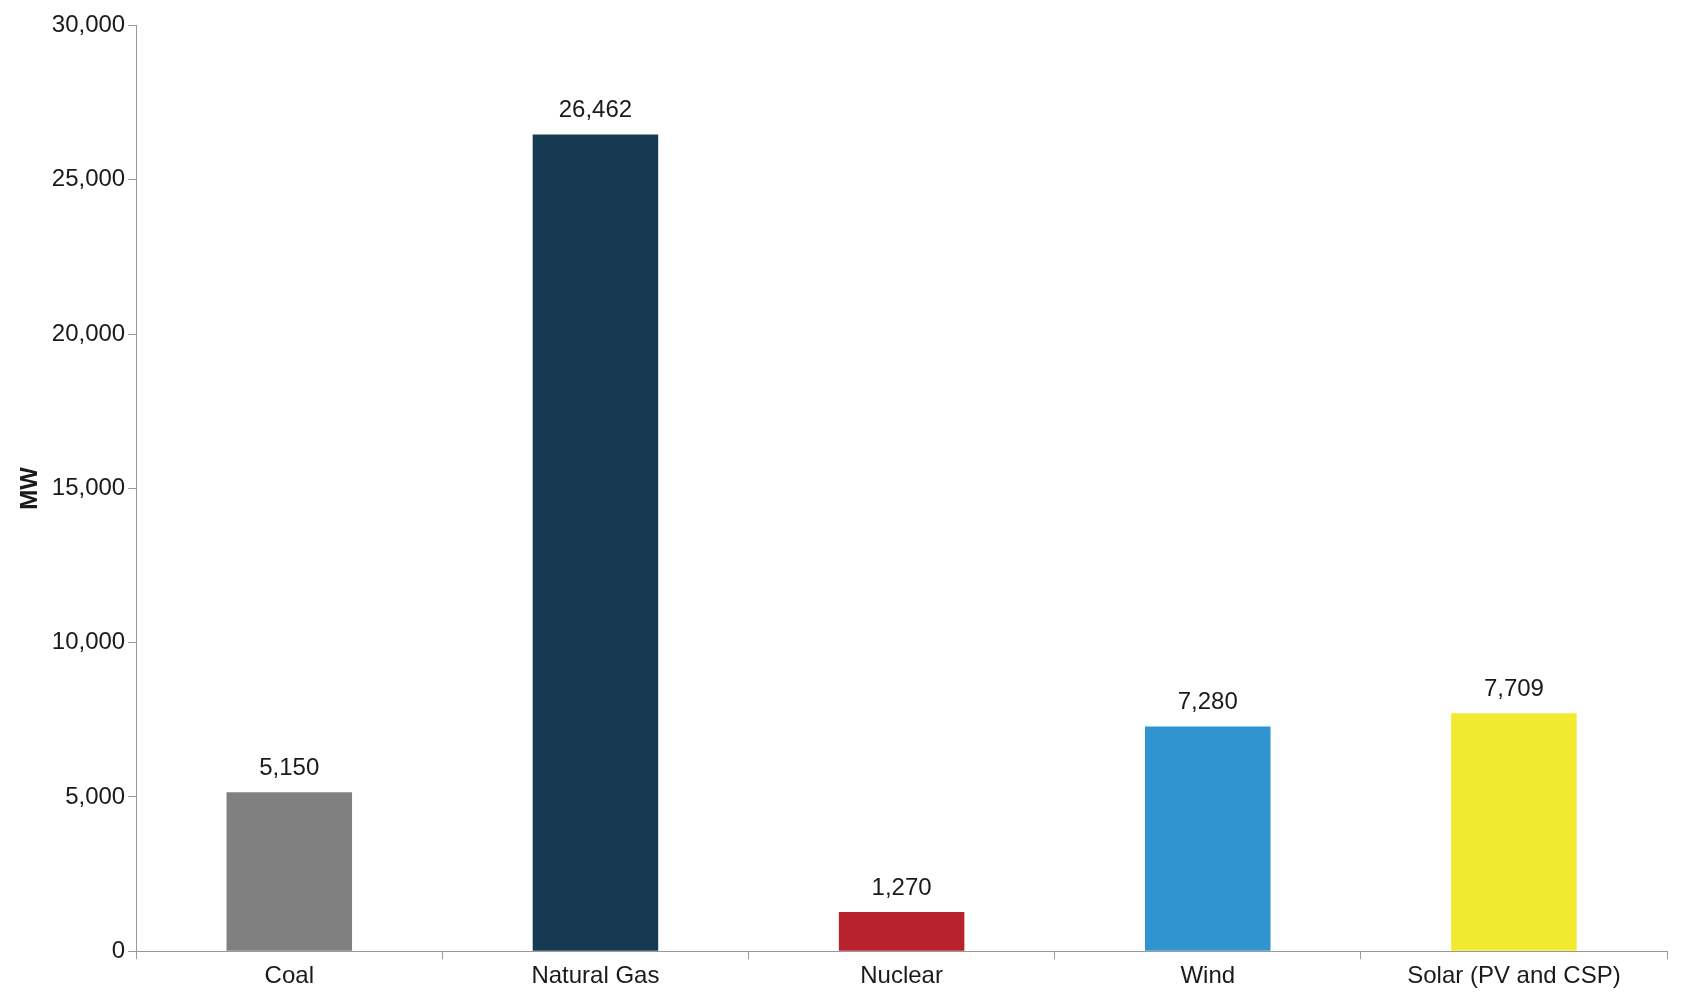  What do you see at coordinates (95, 795) in the screenshot?
I see `y-tick-label: 5,000` at bounding box center [95, 795].